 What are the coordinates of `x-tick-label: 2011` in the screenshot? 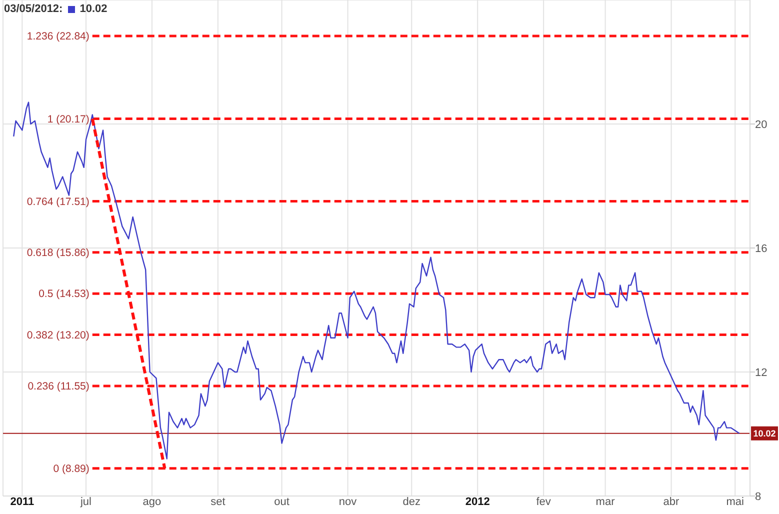 It's located at (22, 502).